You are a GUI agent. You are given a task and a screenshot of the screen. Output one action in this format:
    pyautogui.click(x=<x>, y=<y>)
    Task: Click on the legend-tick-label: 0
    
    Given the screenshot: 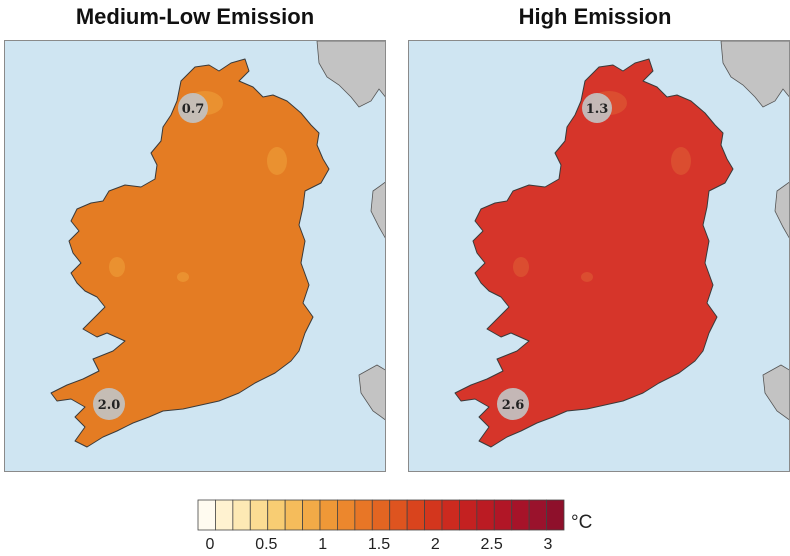 What is the action you would take?
    pyautogui.click(x=210, y=544)
    